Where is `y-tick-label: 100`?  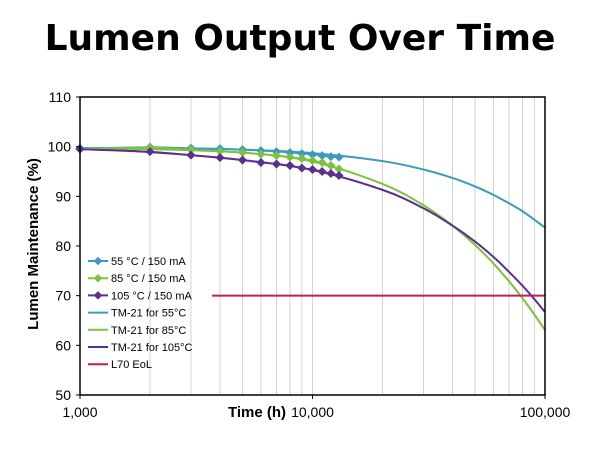 y-tick-label: 100 is located at coordinates (60, 147).